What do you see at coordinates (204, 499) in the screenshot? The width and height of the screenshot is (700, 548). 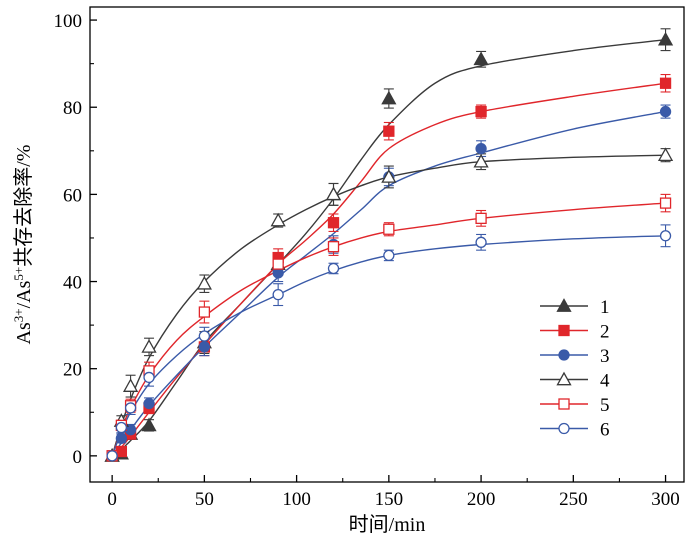 I see `x-tick-label: 50` at bounding box center [204, 499].